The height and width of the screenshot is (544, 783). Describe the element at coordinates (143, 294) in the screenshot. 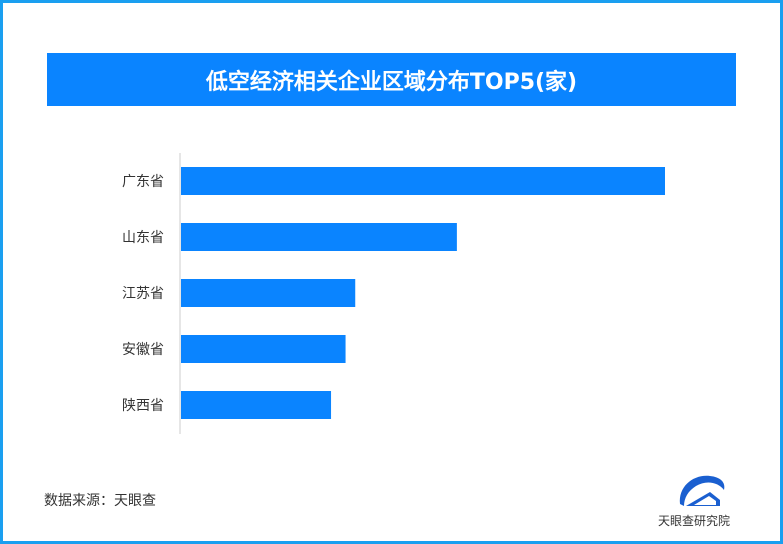

I see `category-label: 江苏省` at that location.